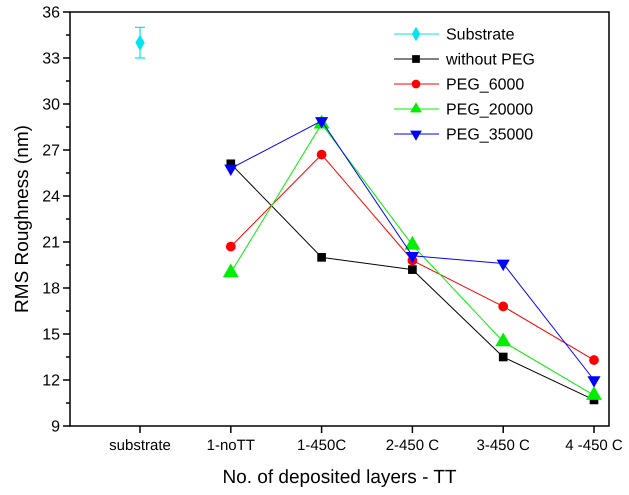  Describe the element at coordinates (51, 381) in the screenshot. I see `y-tick-label: 12` at that location.